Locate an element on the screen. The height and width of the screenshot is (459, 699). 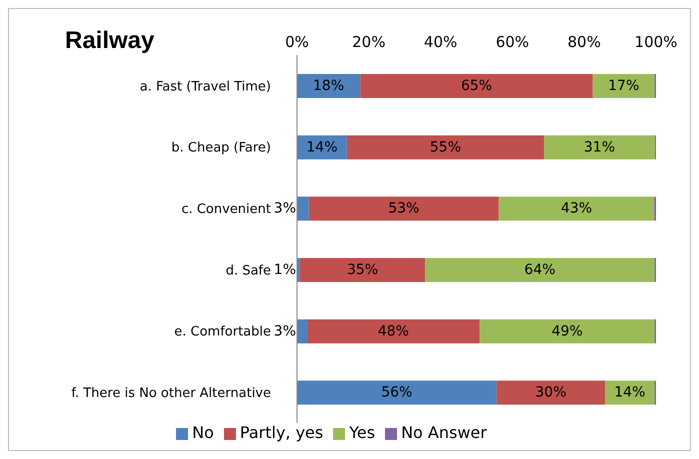
data-label: 30% is located at coordinates (550, 392).